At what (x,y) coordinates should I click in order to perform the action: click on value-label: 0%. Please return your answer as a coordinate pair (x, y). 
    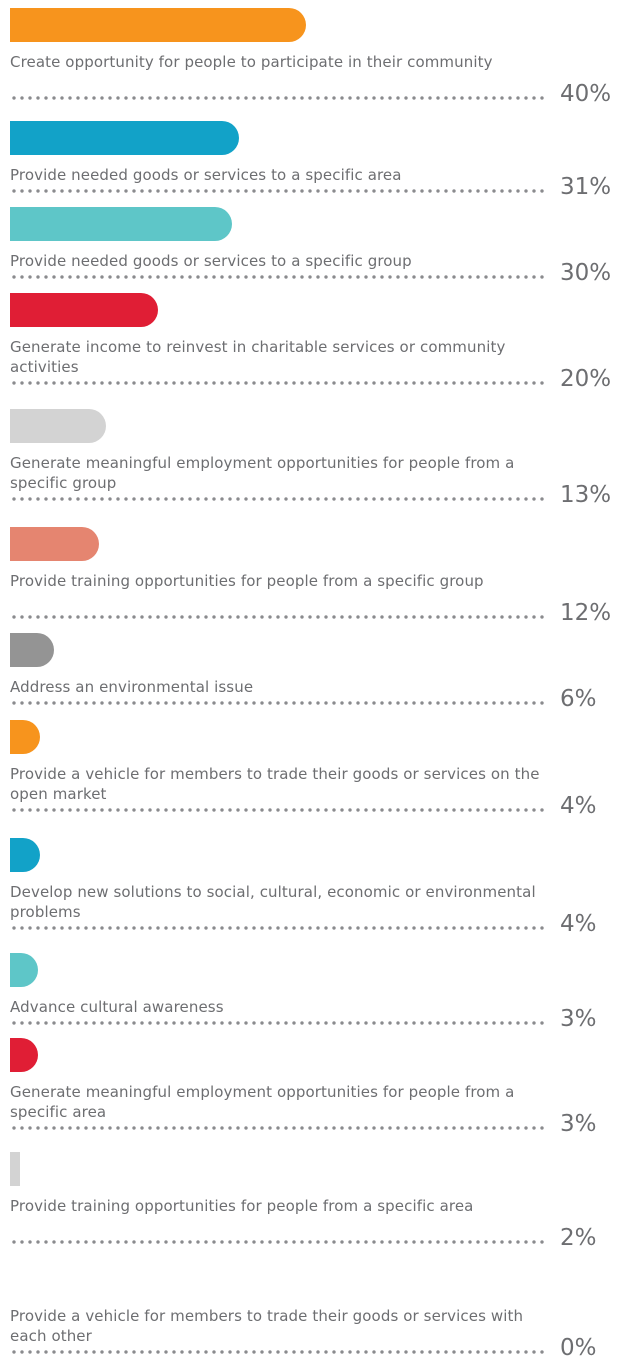
    Looking at the image, I should click on (578, 1348).